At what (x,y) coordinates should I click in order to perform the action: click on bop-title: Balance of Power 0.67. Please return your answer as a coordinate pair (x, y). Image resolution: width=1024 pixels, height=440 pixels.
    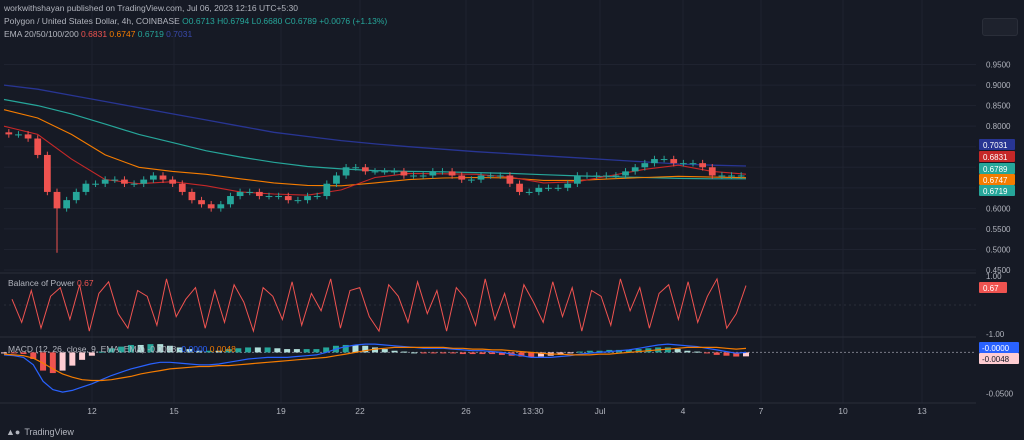
    Looking at the image, I should click on (51, 283).